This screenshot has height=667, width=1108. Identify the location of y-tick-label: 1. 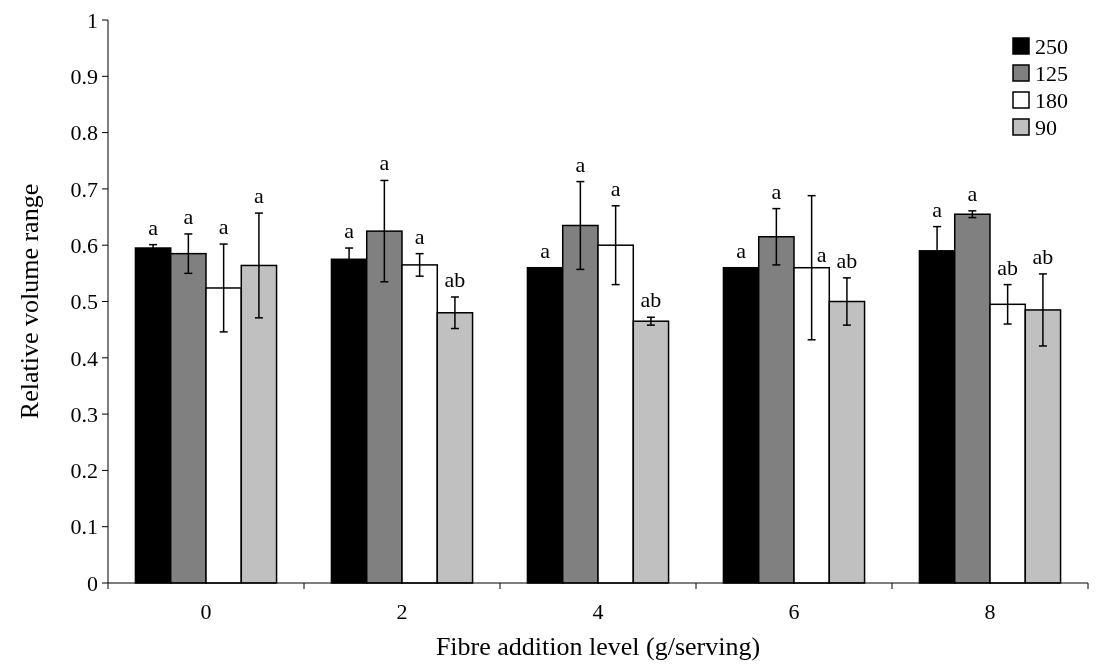
(92, 20).